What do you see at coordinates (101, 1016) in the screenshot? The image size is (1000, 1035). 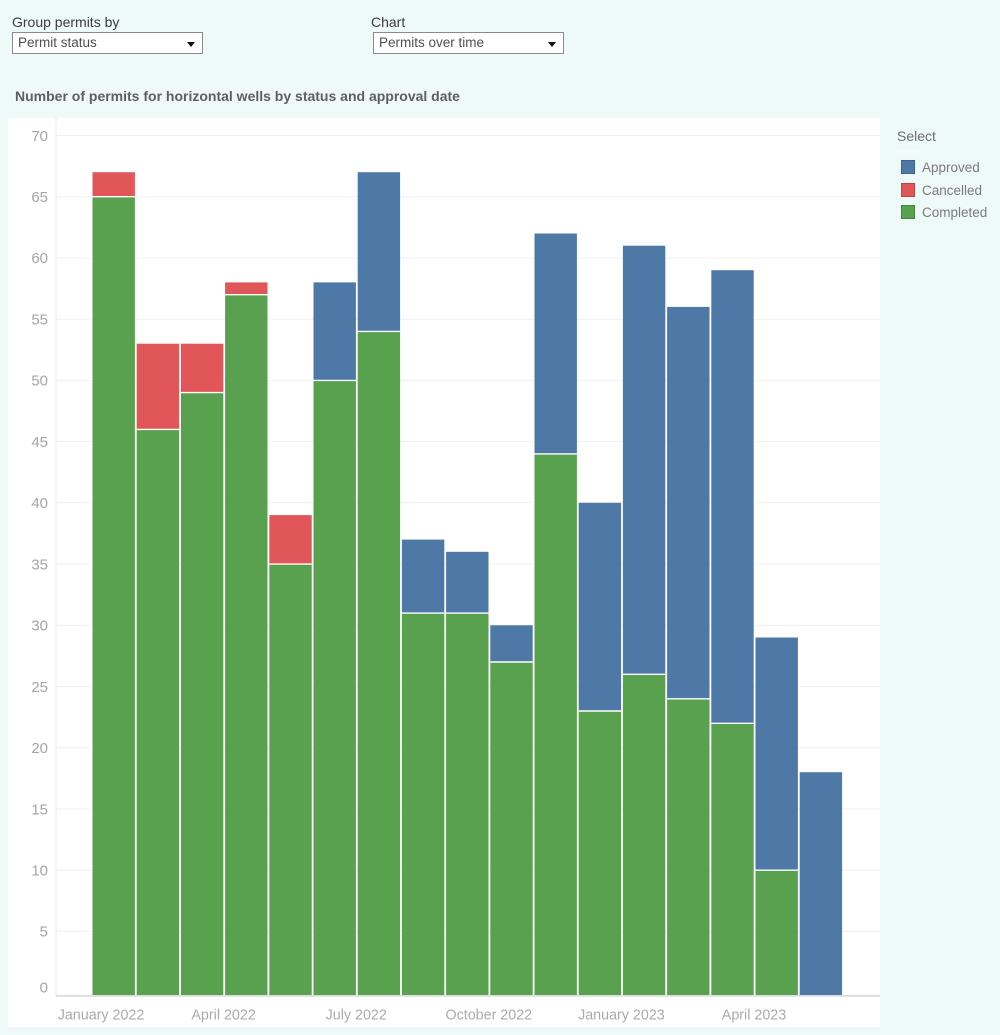 I see `svg-text: January 2022` at bounding box center [101, 1016].